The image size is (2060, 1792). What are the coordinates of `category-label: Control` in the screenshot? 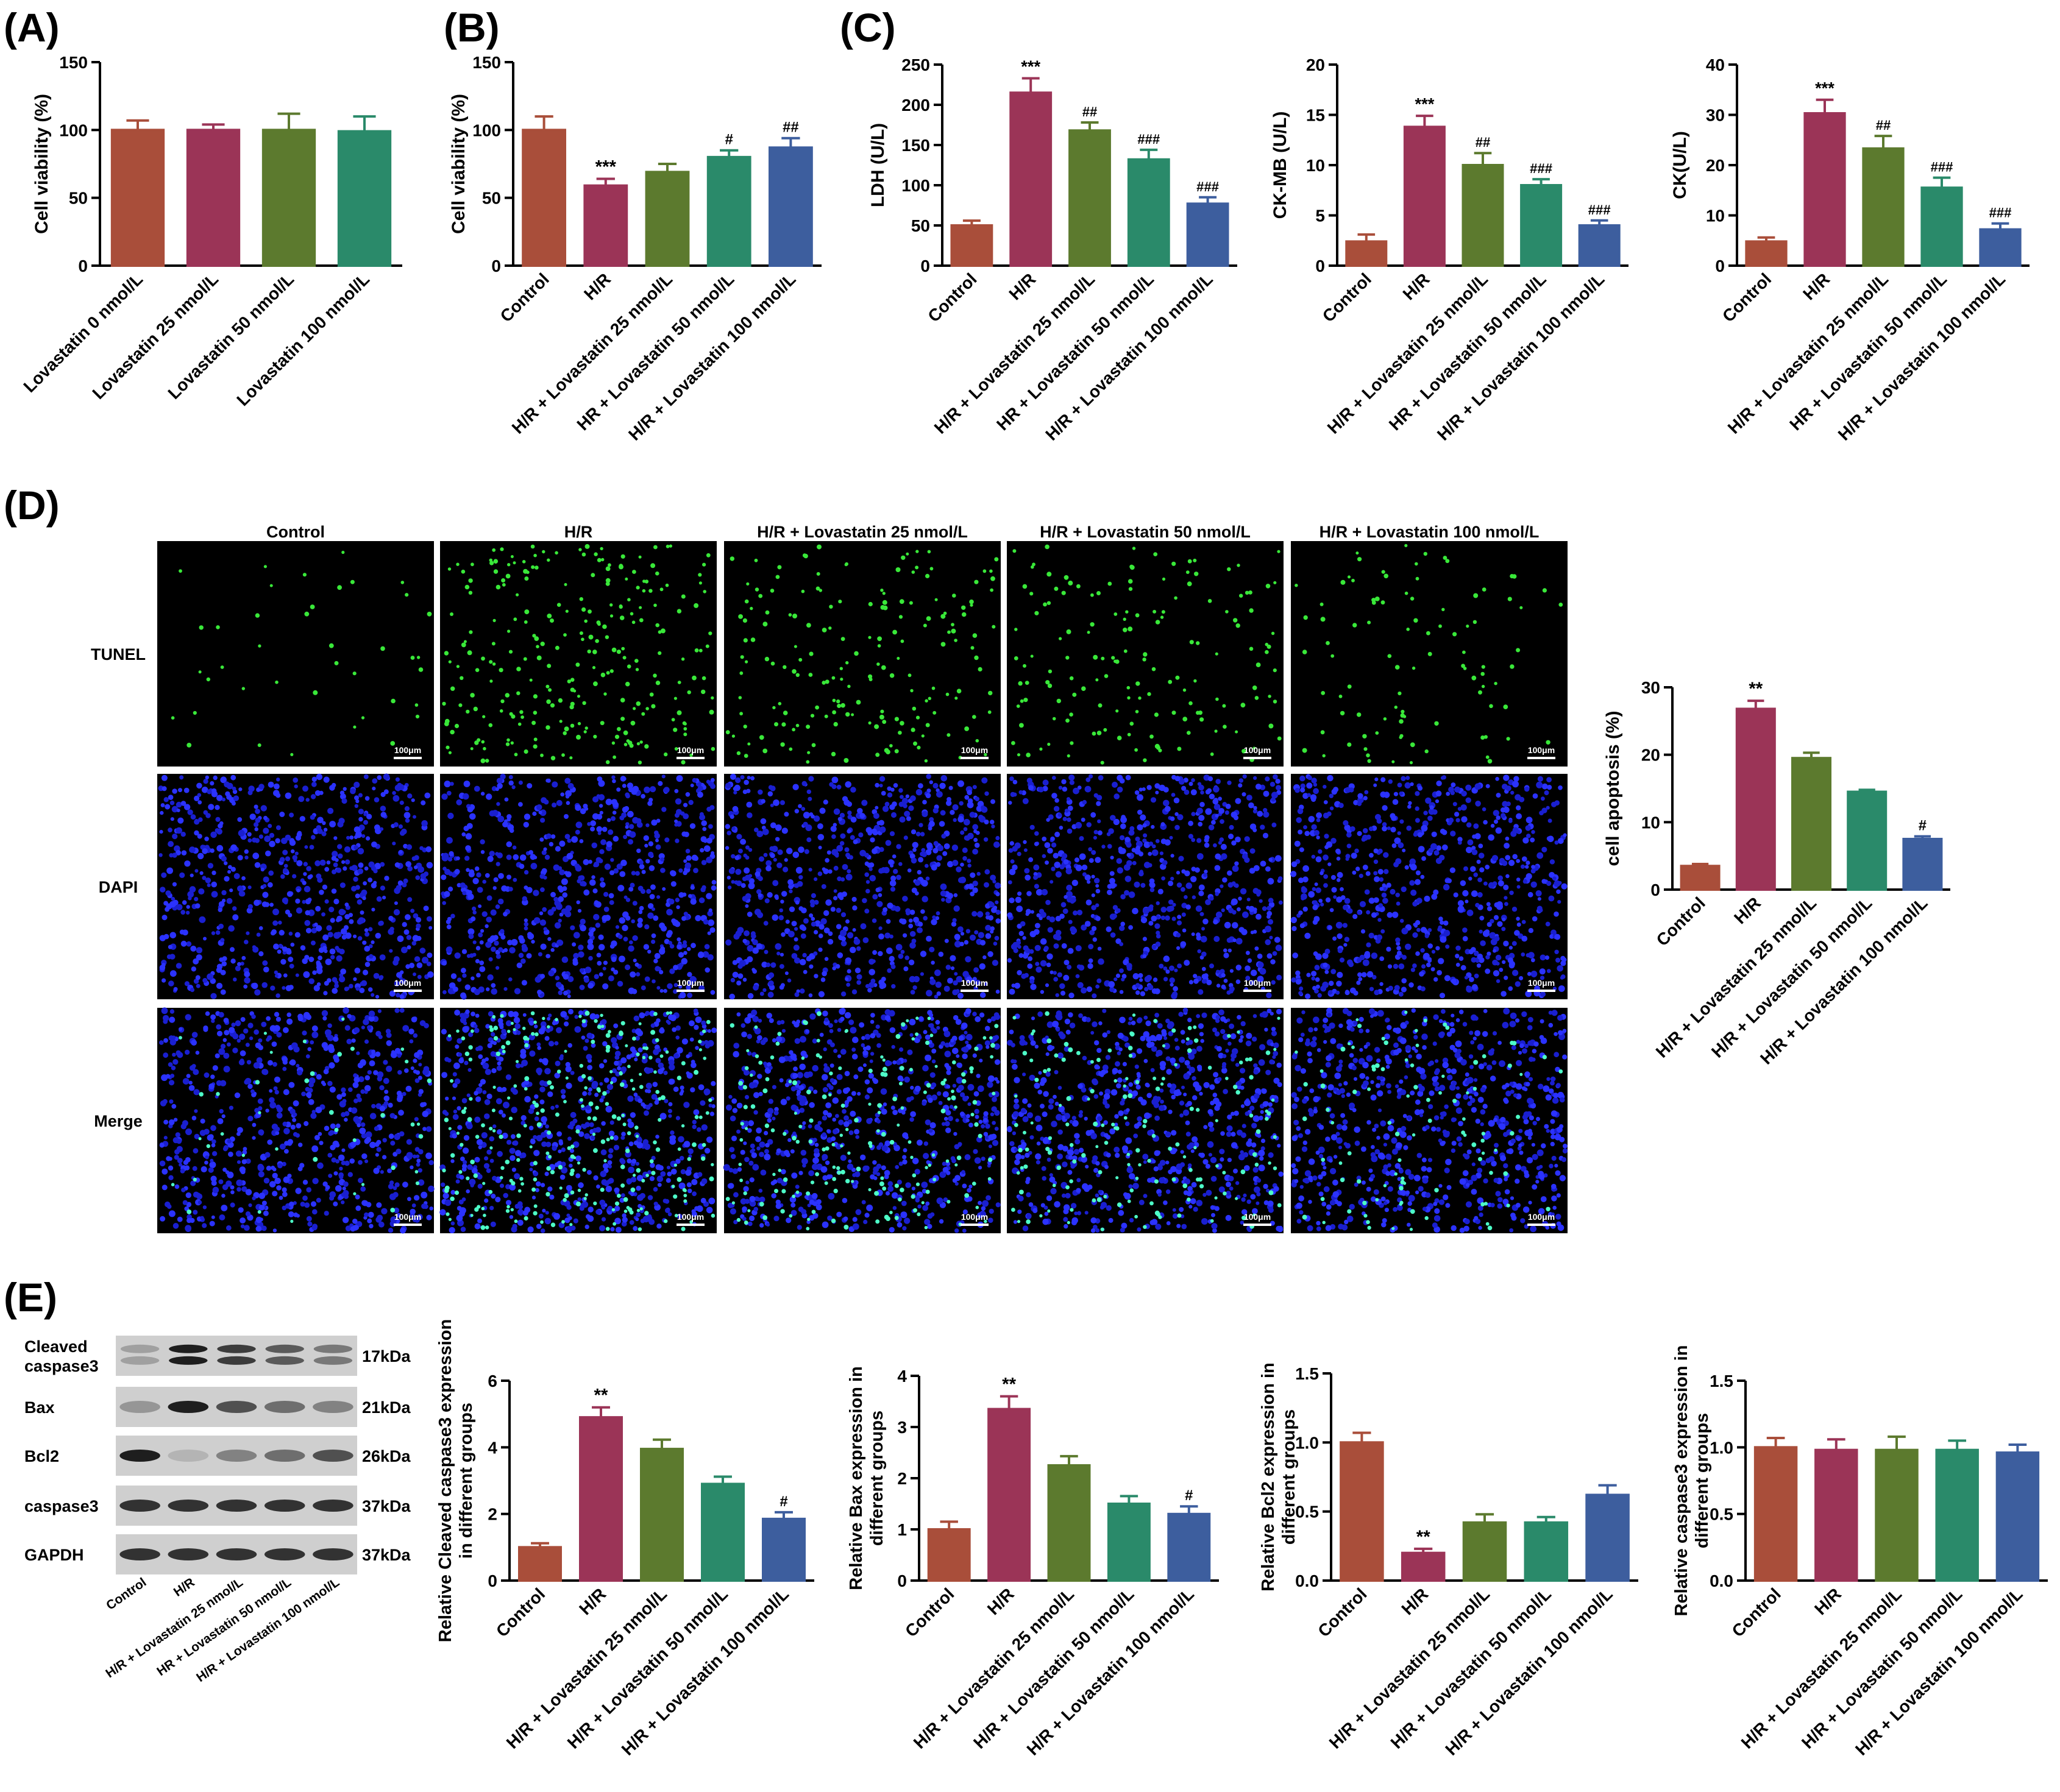 It's located at (1747, 297).